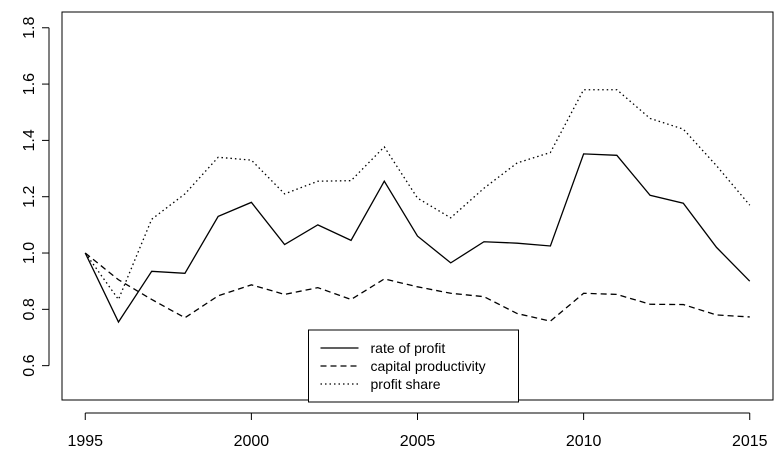  Describe the element at coordinates (406, 384) in the screenshot. I see `legend-label: profit share` at that location.